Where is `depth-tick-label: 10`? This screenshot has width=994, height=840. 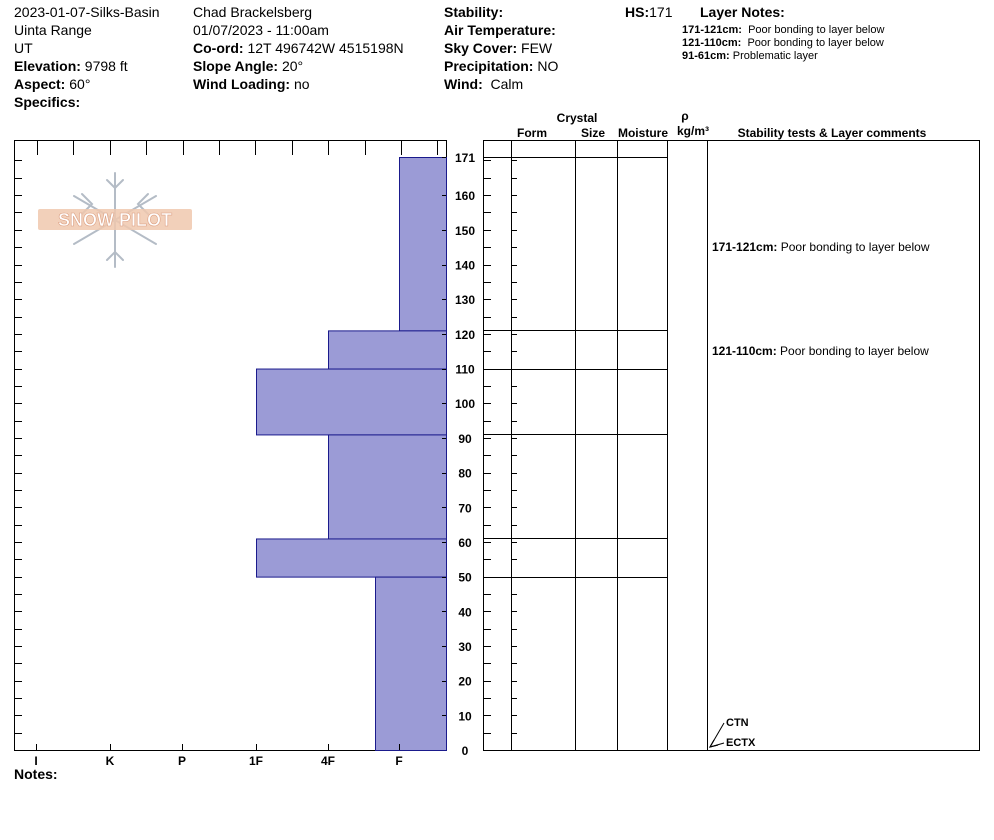
depth-tick-label: 10 is located at coordinates (465, 716).